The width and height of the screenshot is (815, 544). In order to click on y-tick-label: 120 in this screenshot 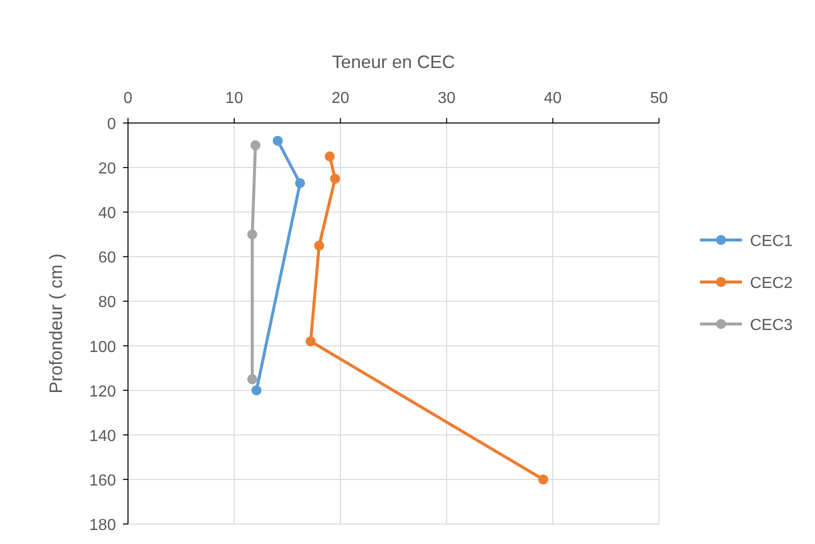, I will do `click(102, 391)`.